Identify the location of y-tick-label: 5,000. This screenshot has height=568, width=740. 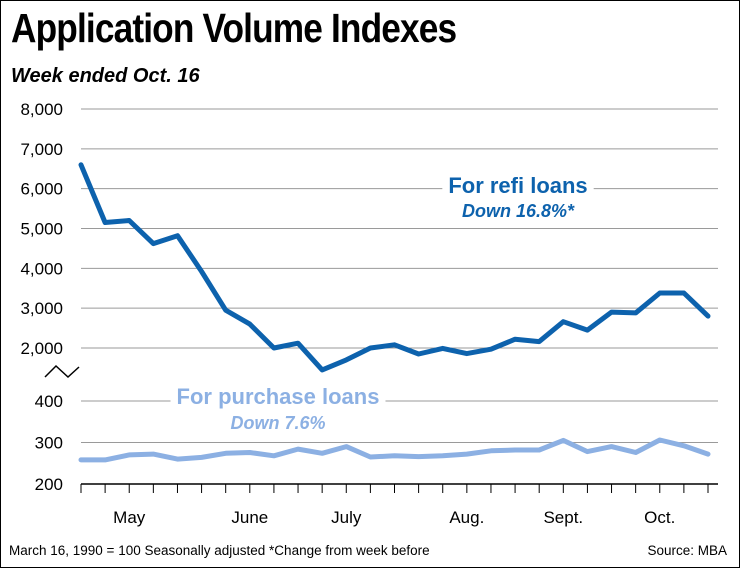
(41, 229).